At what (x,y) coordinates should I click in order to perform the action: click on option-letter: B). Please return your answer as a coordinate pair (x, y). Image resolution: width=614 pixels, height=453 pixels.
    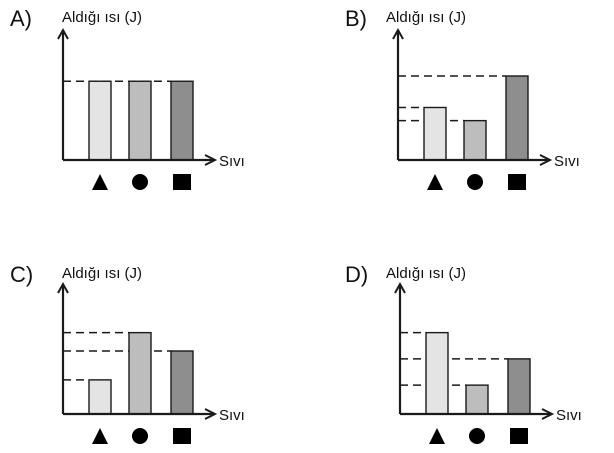
    Looking at the image, I should click on (356, 18).